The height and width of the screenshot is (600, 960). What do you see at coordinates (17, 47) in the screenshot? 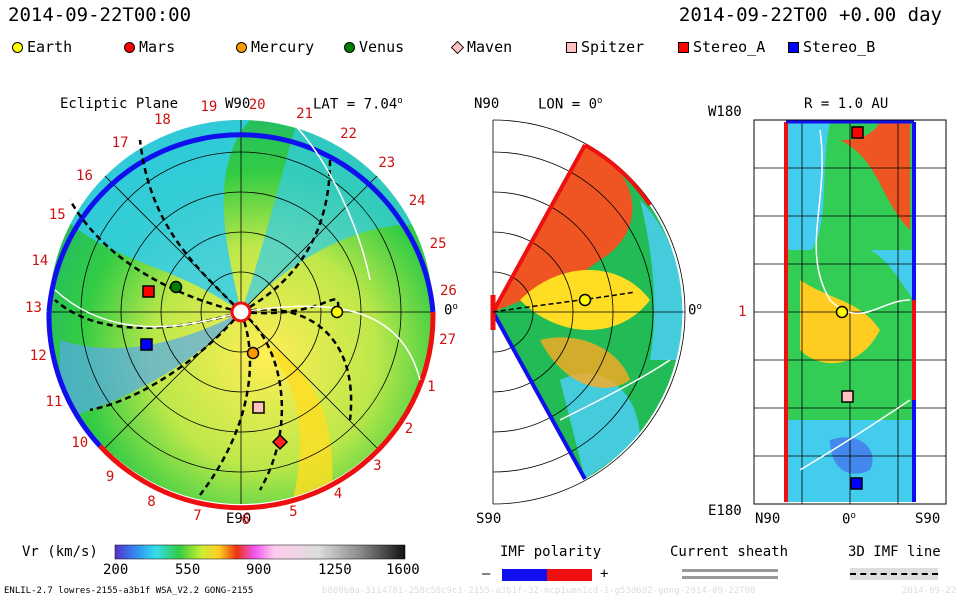
I see `earth-marker-icon` at bounding box center [17, 47].